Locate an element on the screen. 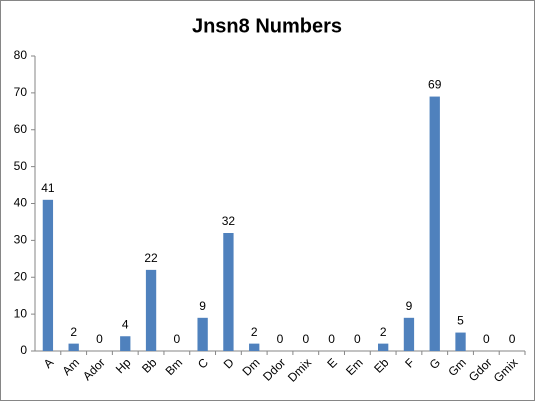  data-label: 69 is located at coordinates (435, 85).